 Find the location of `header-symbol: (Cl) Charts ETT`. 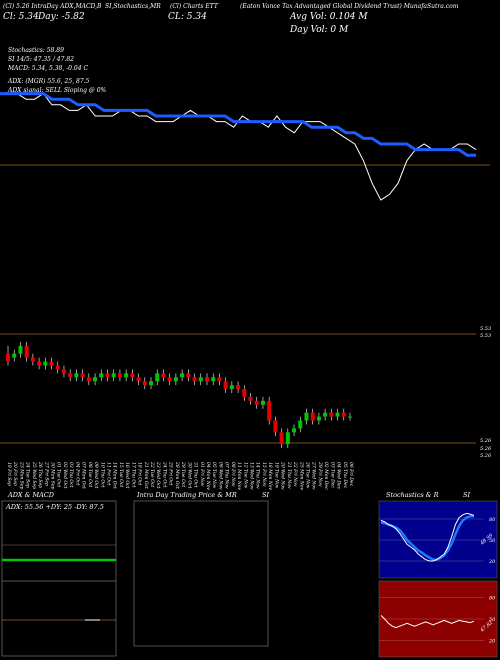

header-symbol: (Cl) Charts ETT is located at coordinates (194, 6).